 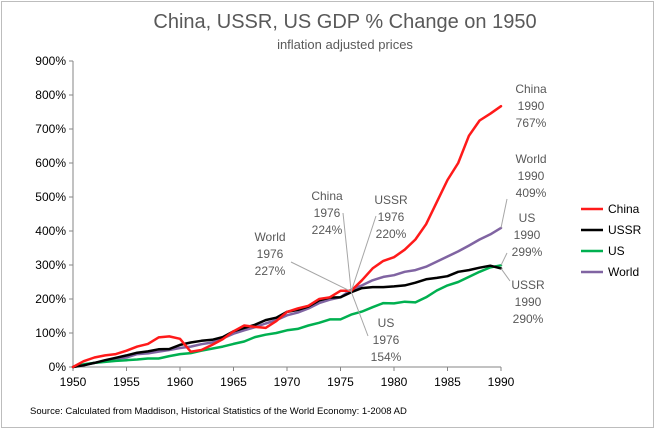 What do you see at coordinates (531, 123) in the screenshot?
I see `annotation-value: 767%` at bounding box center [531, 123].